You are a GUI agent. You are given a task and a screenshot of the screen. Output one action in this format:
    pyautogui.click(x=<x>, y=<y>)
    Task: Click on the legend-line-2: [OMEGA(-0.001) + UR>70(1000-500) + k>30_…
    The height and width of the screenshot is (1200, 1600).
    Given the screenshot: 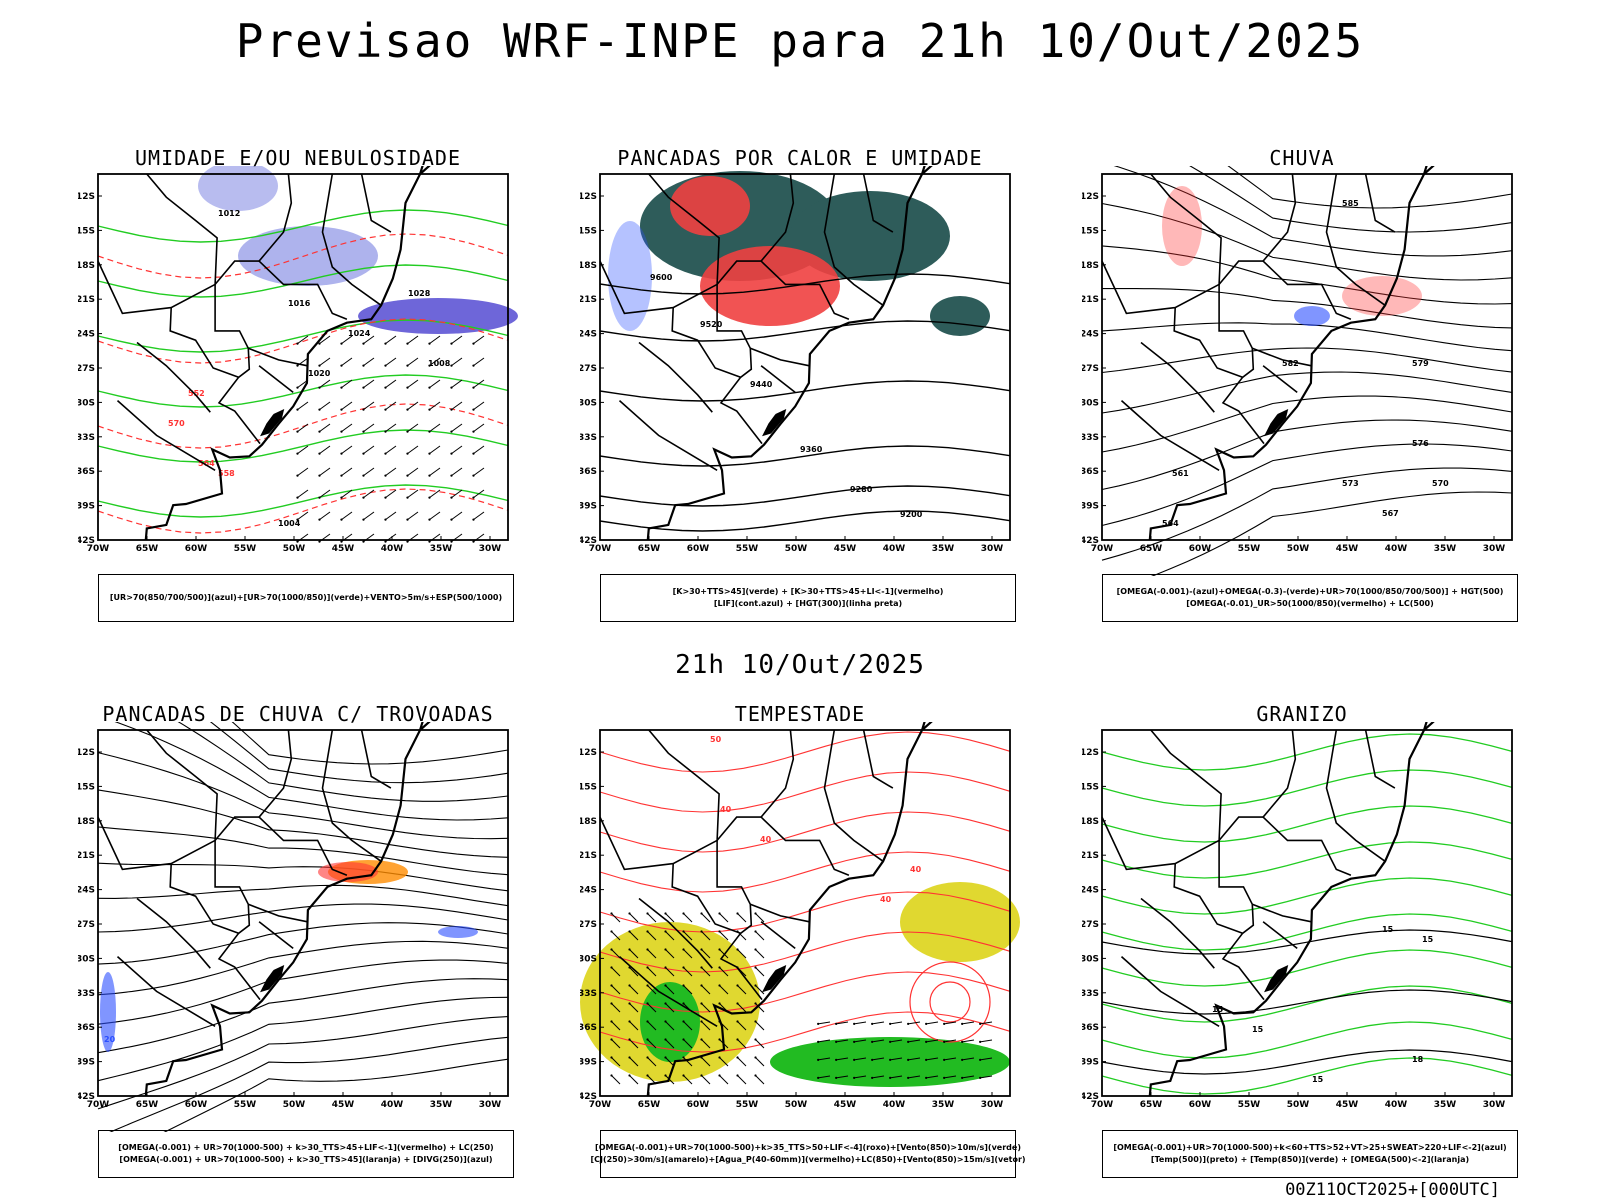 What is the action you would take?
    pyautogui.click(x=306, y=1159)
    